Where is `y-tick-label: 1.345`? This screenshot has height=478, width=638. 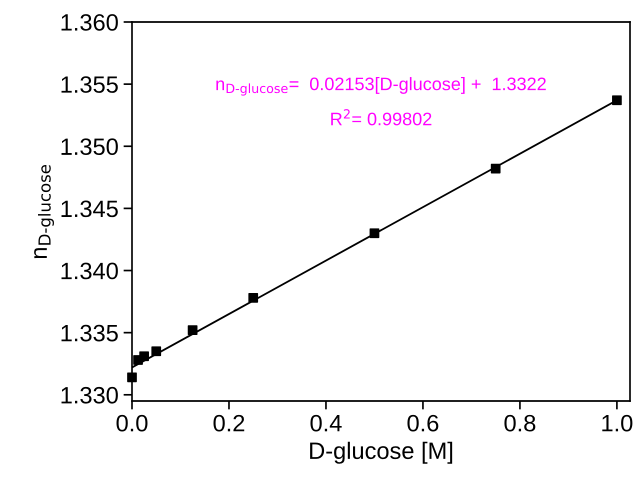 y-tick-label: 1.345 is located at coordinates (90, 209).